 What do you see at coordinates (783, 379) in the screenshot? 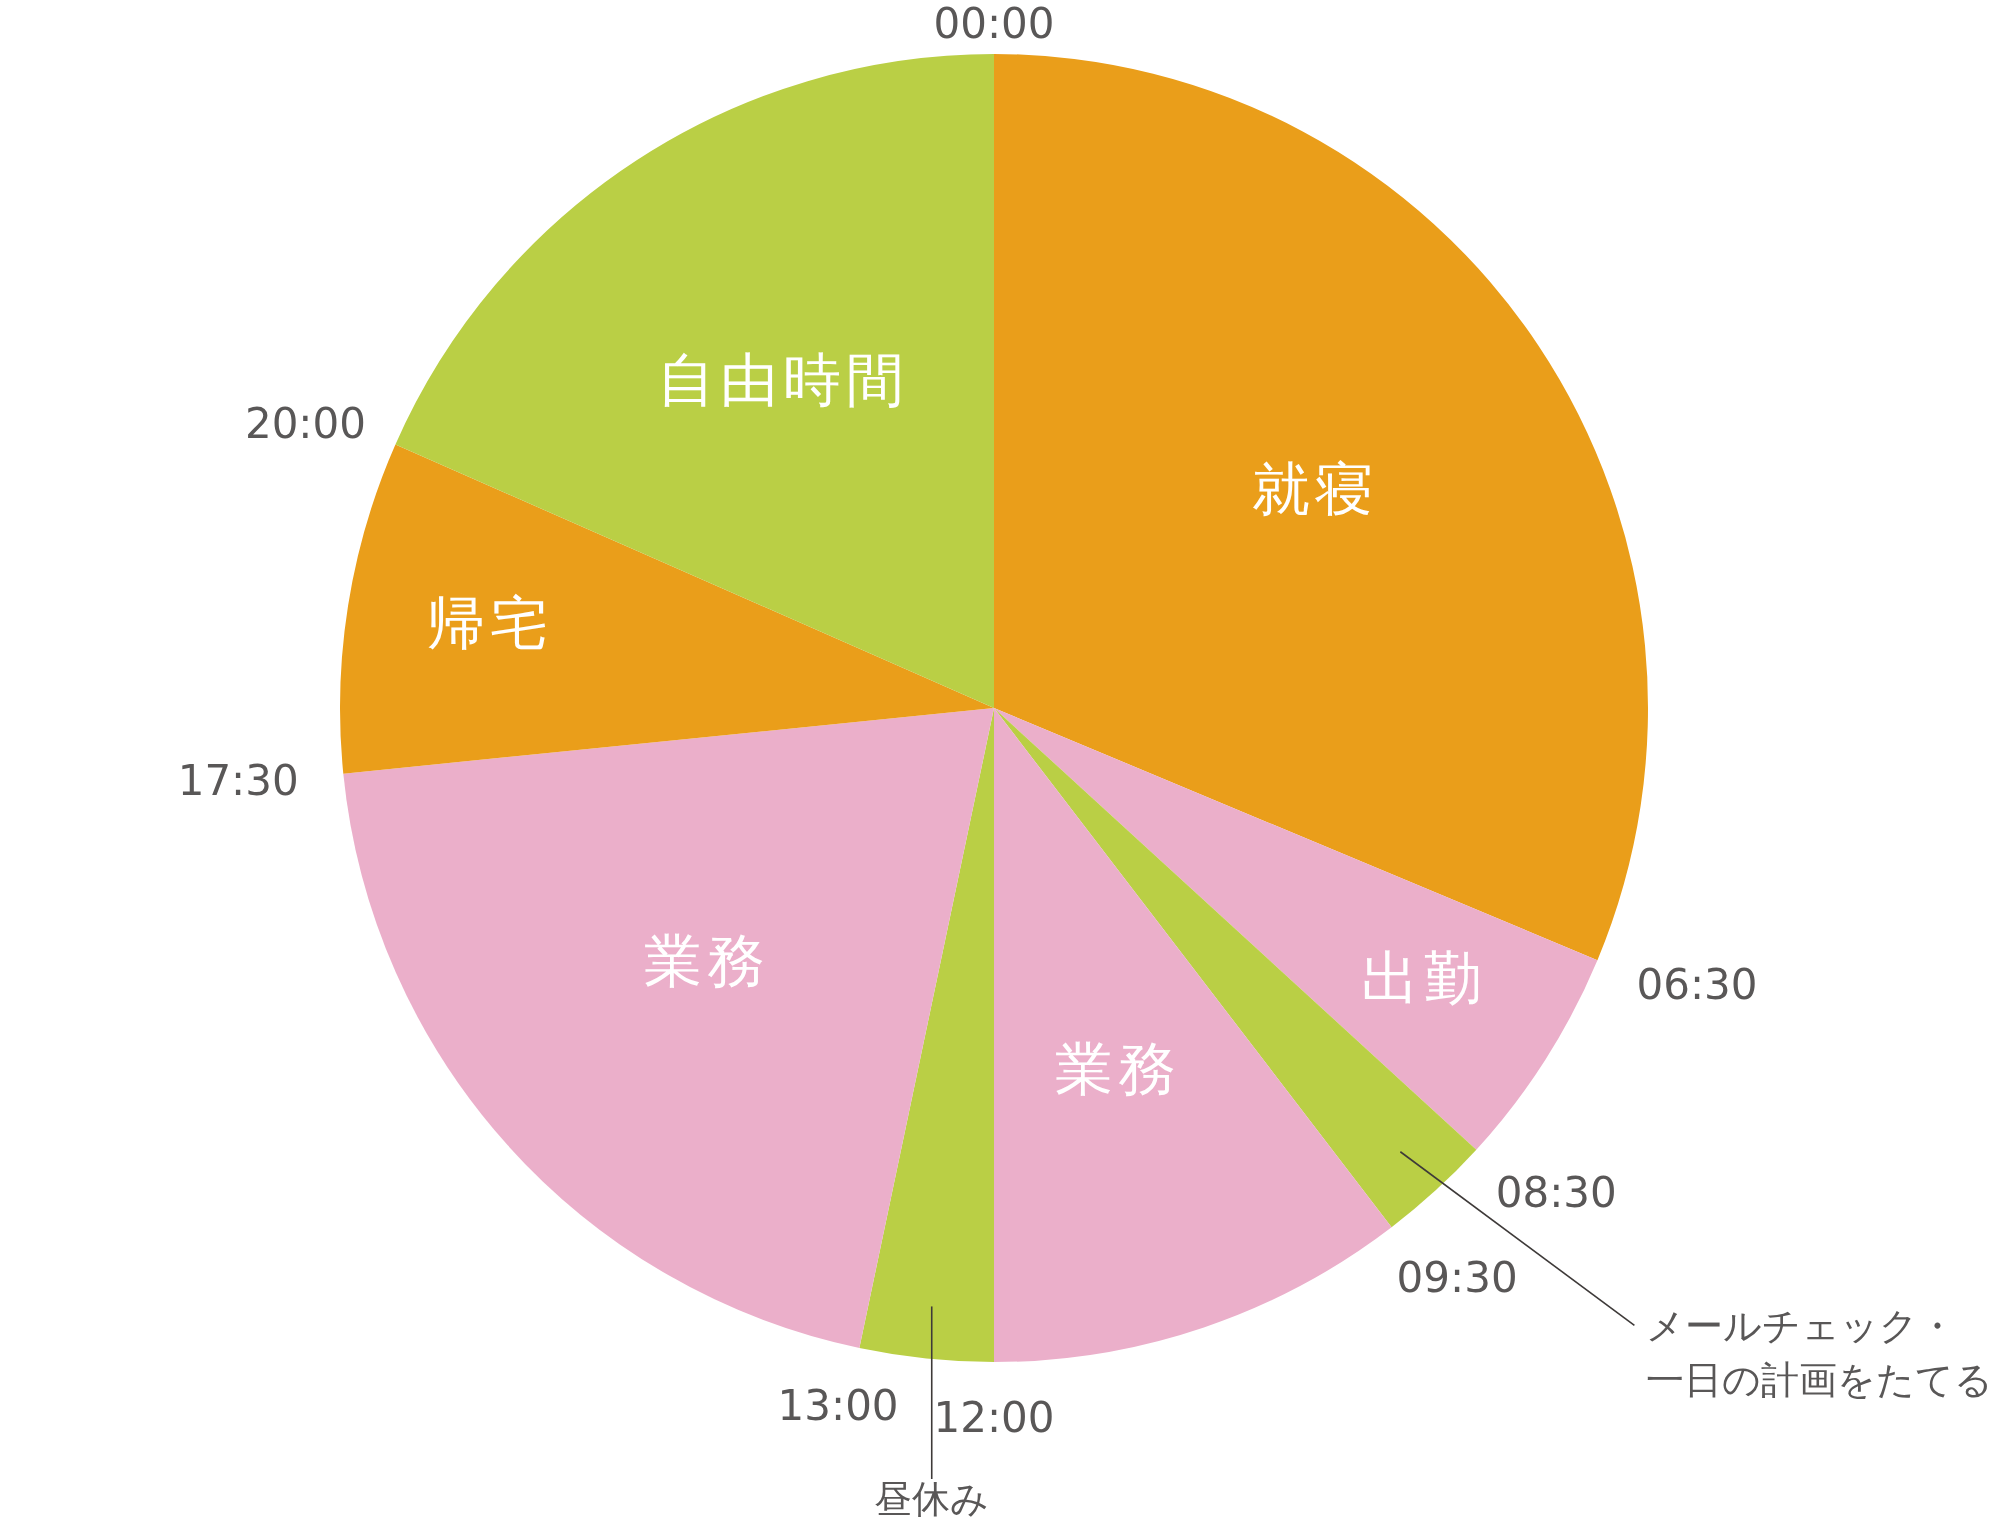
I see `slice-label: 自由時間` at bounding box center [783, 379].